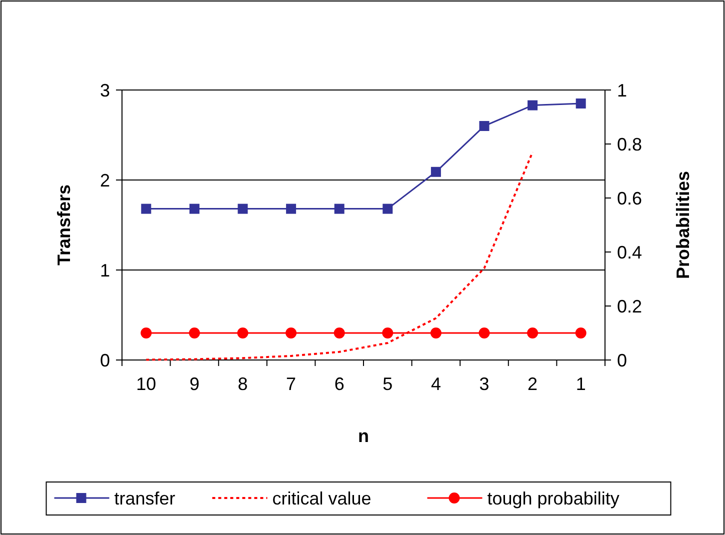 The width and height of the screenshot is (725, 535). What do you see at coordinates (194, 384) in the screenshot?
I see `x-tick-label: 9` at bounding box center [194, 384].